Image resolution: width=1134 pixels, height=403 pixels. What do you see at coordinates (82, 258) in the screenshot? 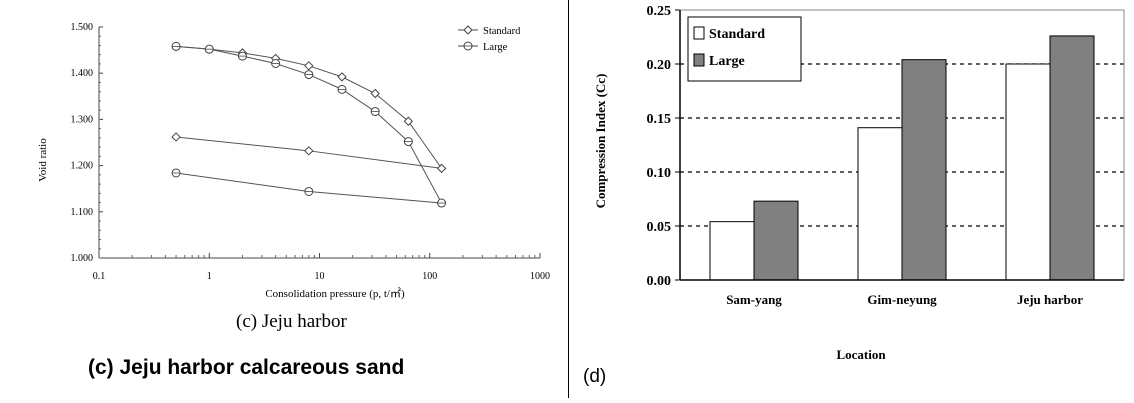
I see `y-tick-label: 1.000` at bounding box center [82, 258].